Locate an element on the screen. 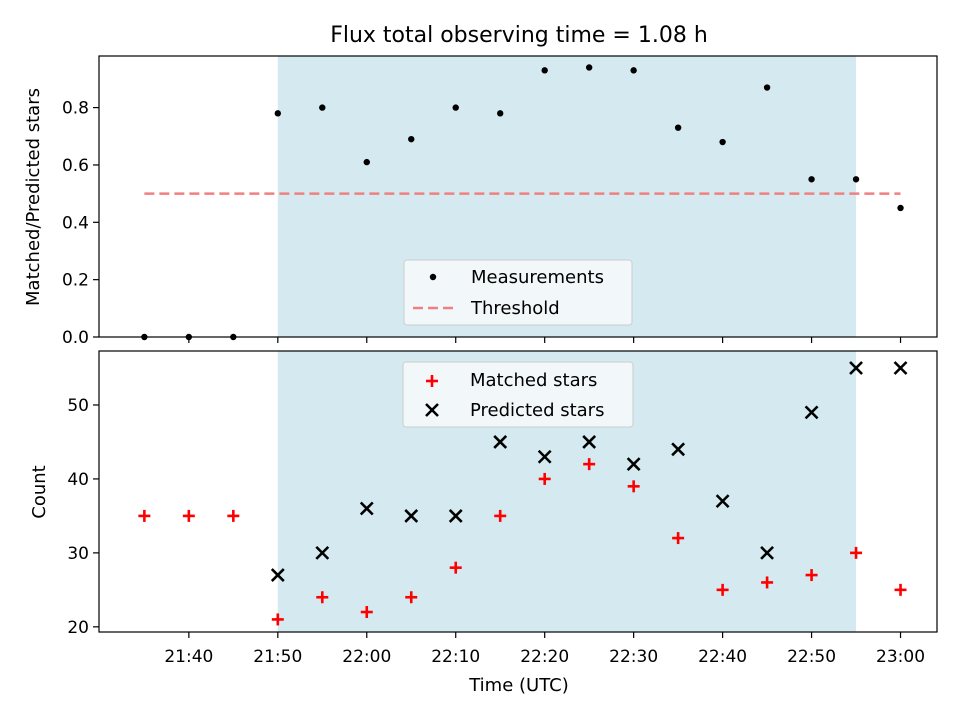  ratio-y-axis-label: Matched/Predicted stars is located at coordinates (33, 197).